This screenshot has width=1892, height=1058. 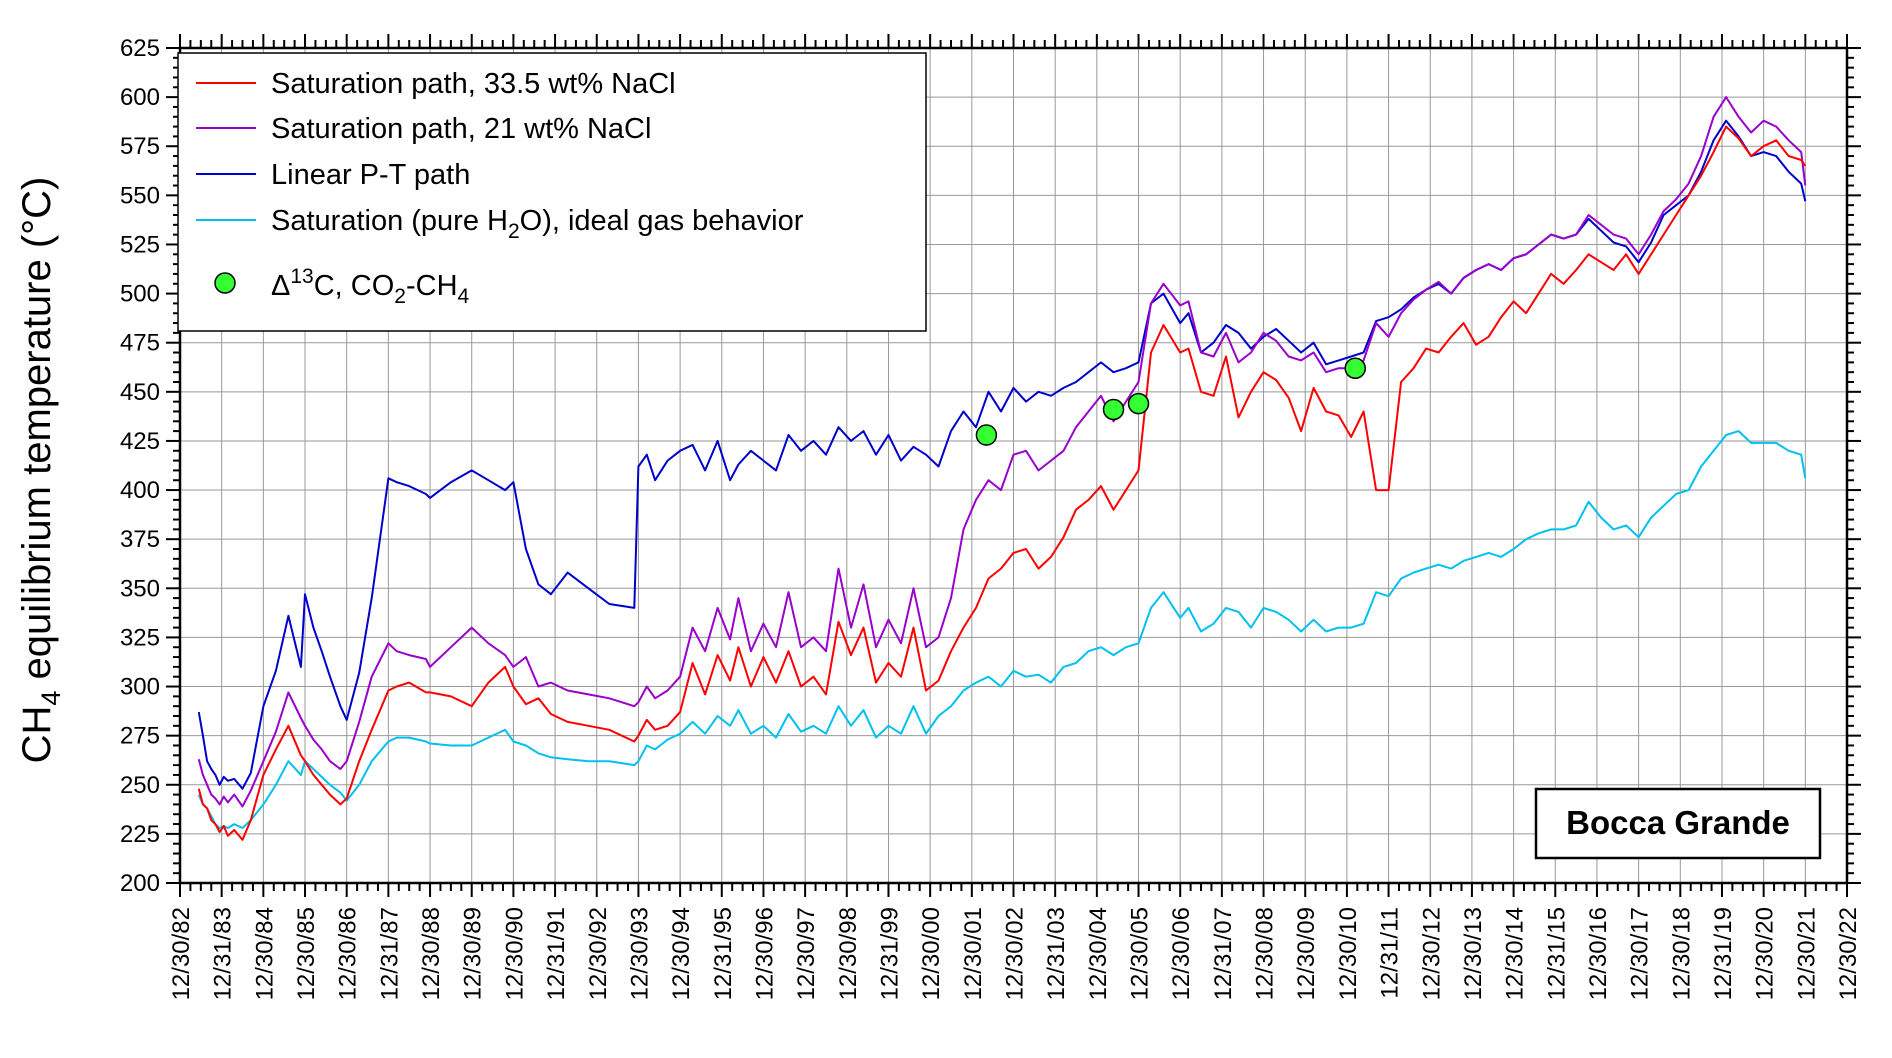 What do you see at coordinates (1390, 953) in the screenshot?
I see `x-tick-label-29: 12/31/11` at bounding box center [1390, 953].